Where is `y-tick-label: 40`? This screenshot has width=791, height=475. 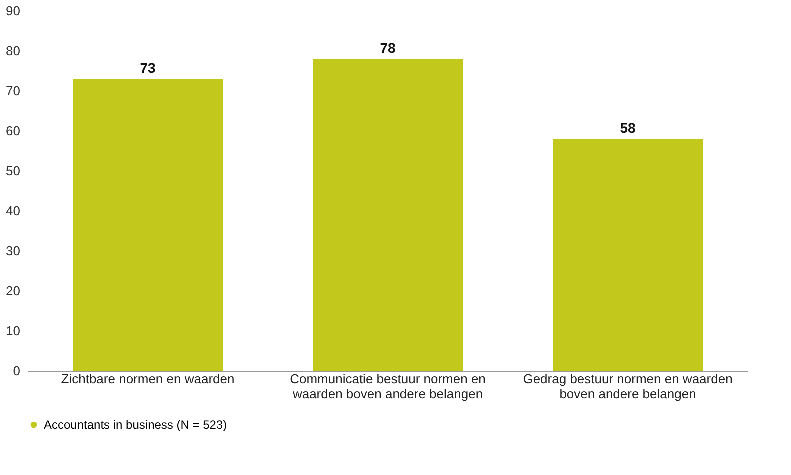
y-tick-label: 40 is located at coordinates (13, 211).